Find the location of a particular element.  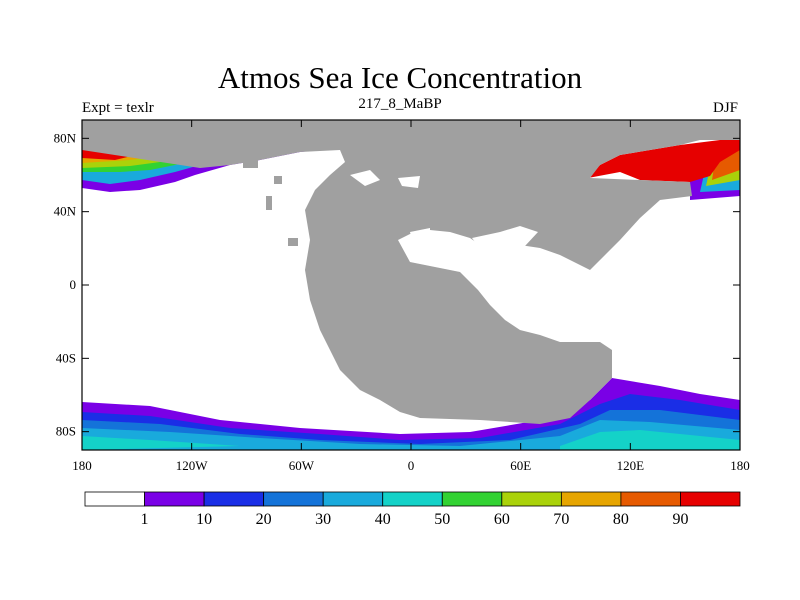

lat-tick-label: 0 is located at coordinates (73, 284).